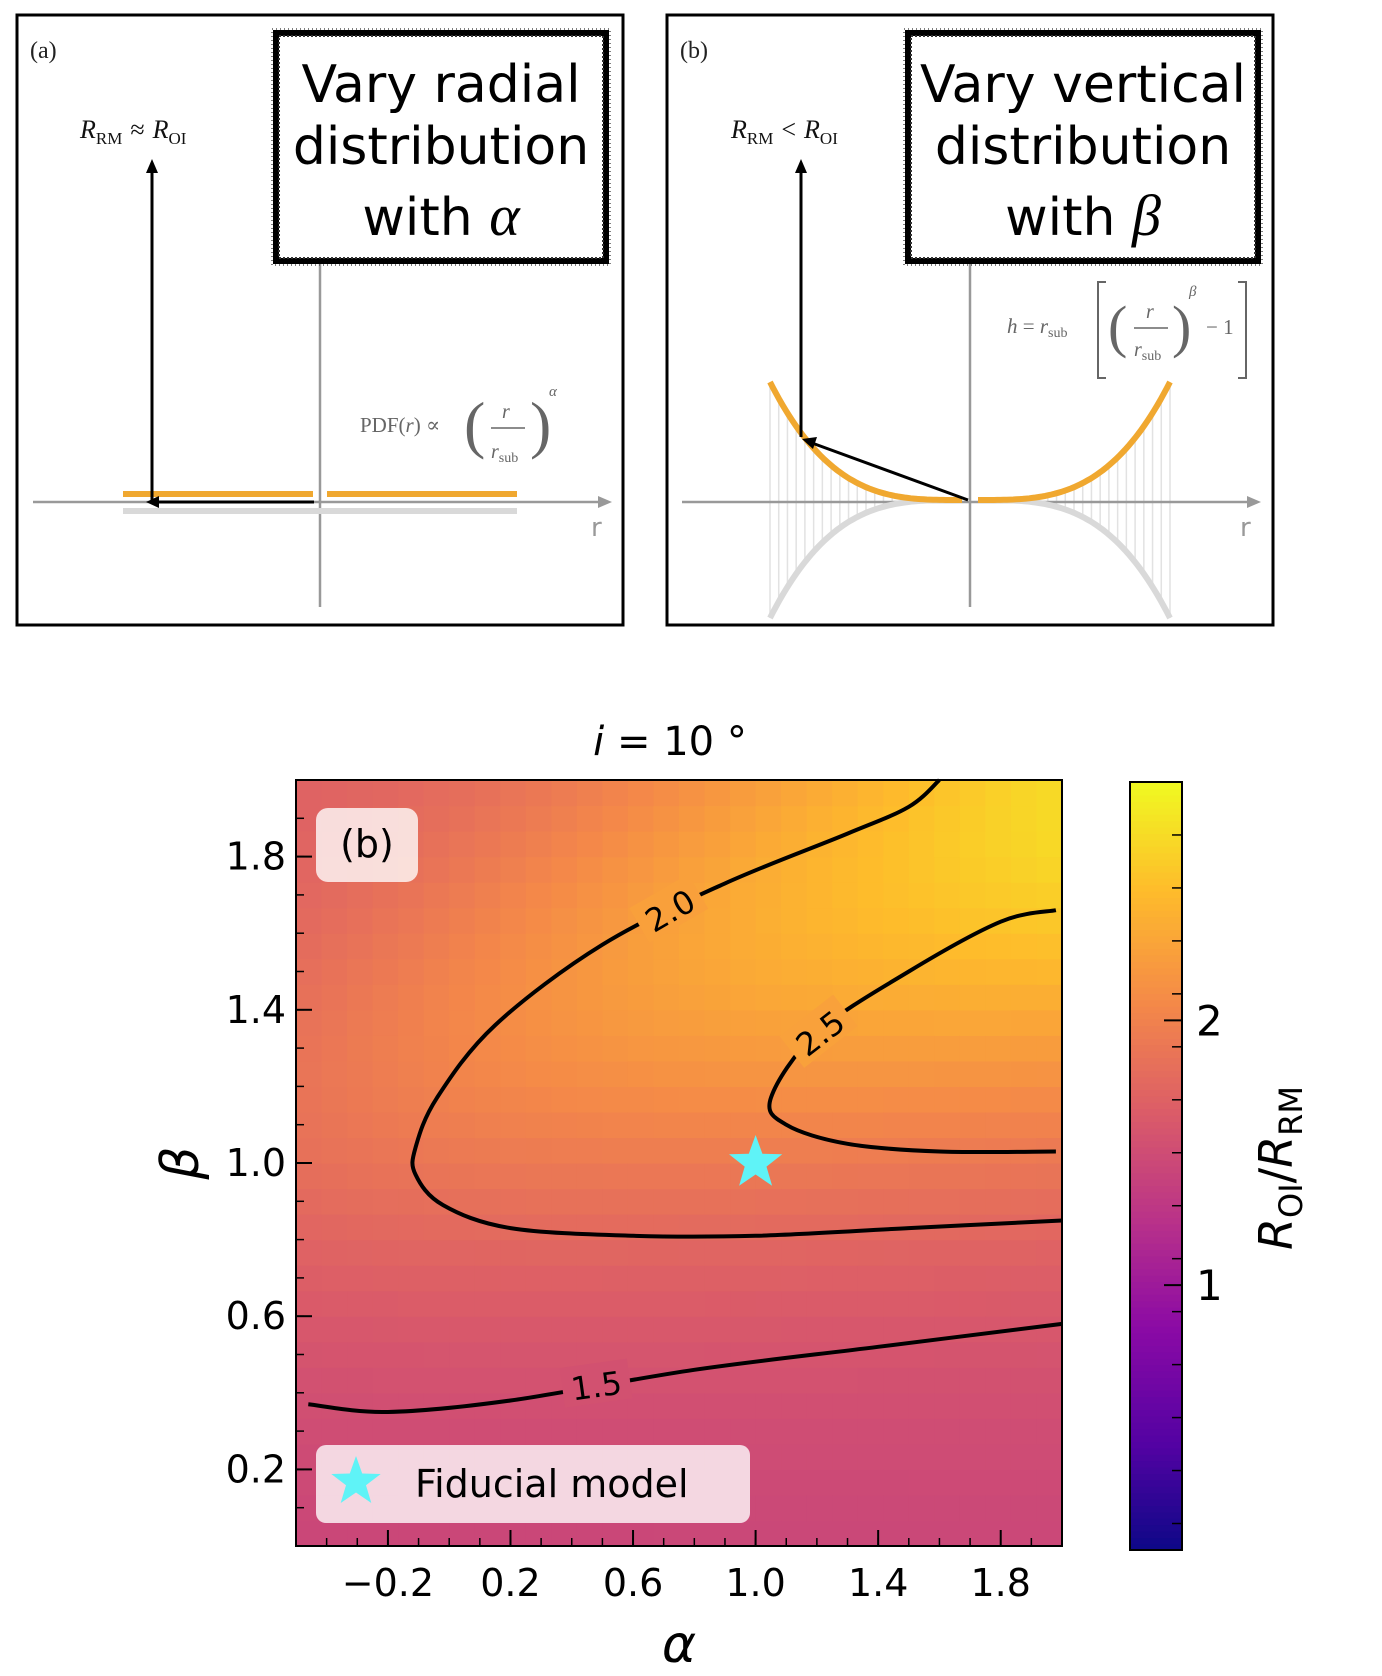 The width and height of the screenshot is (1382, 1676). Describe the element at coordinates (181, 1163) in the screenshot. I see `y-axis-label: β` at that location.